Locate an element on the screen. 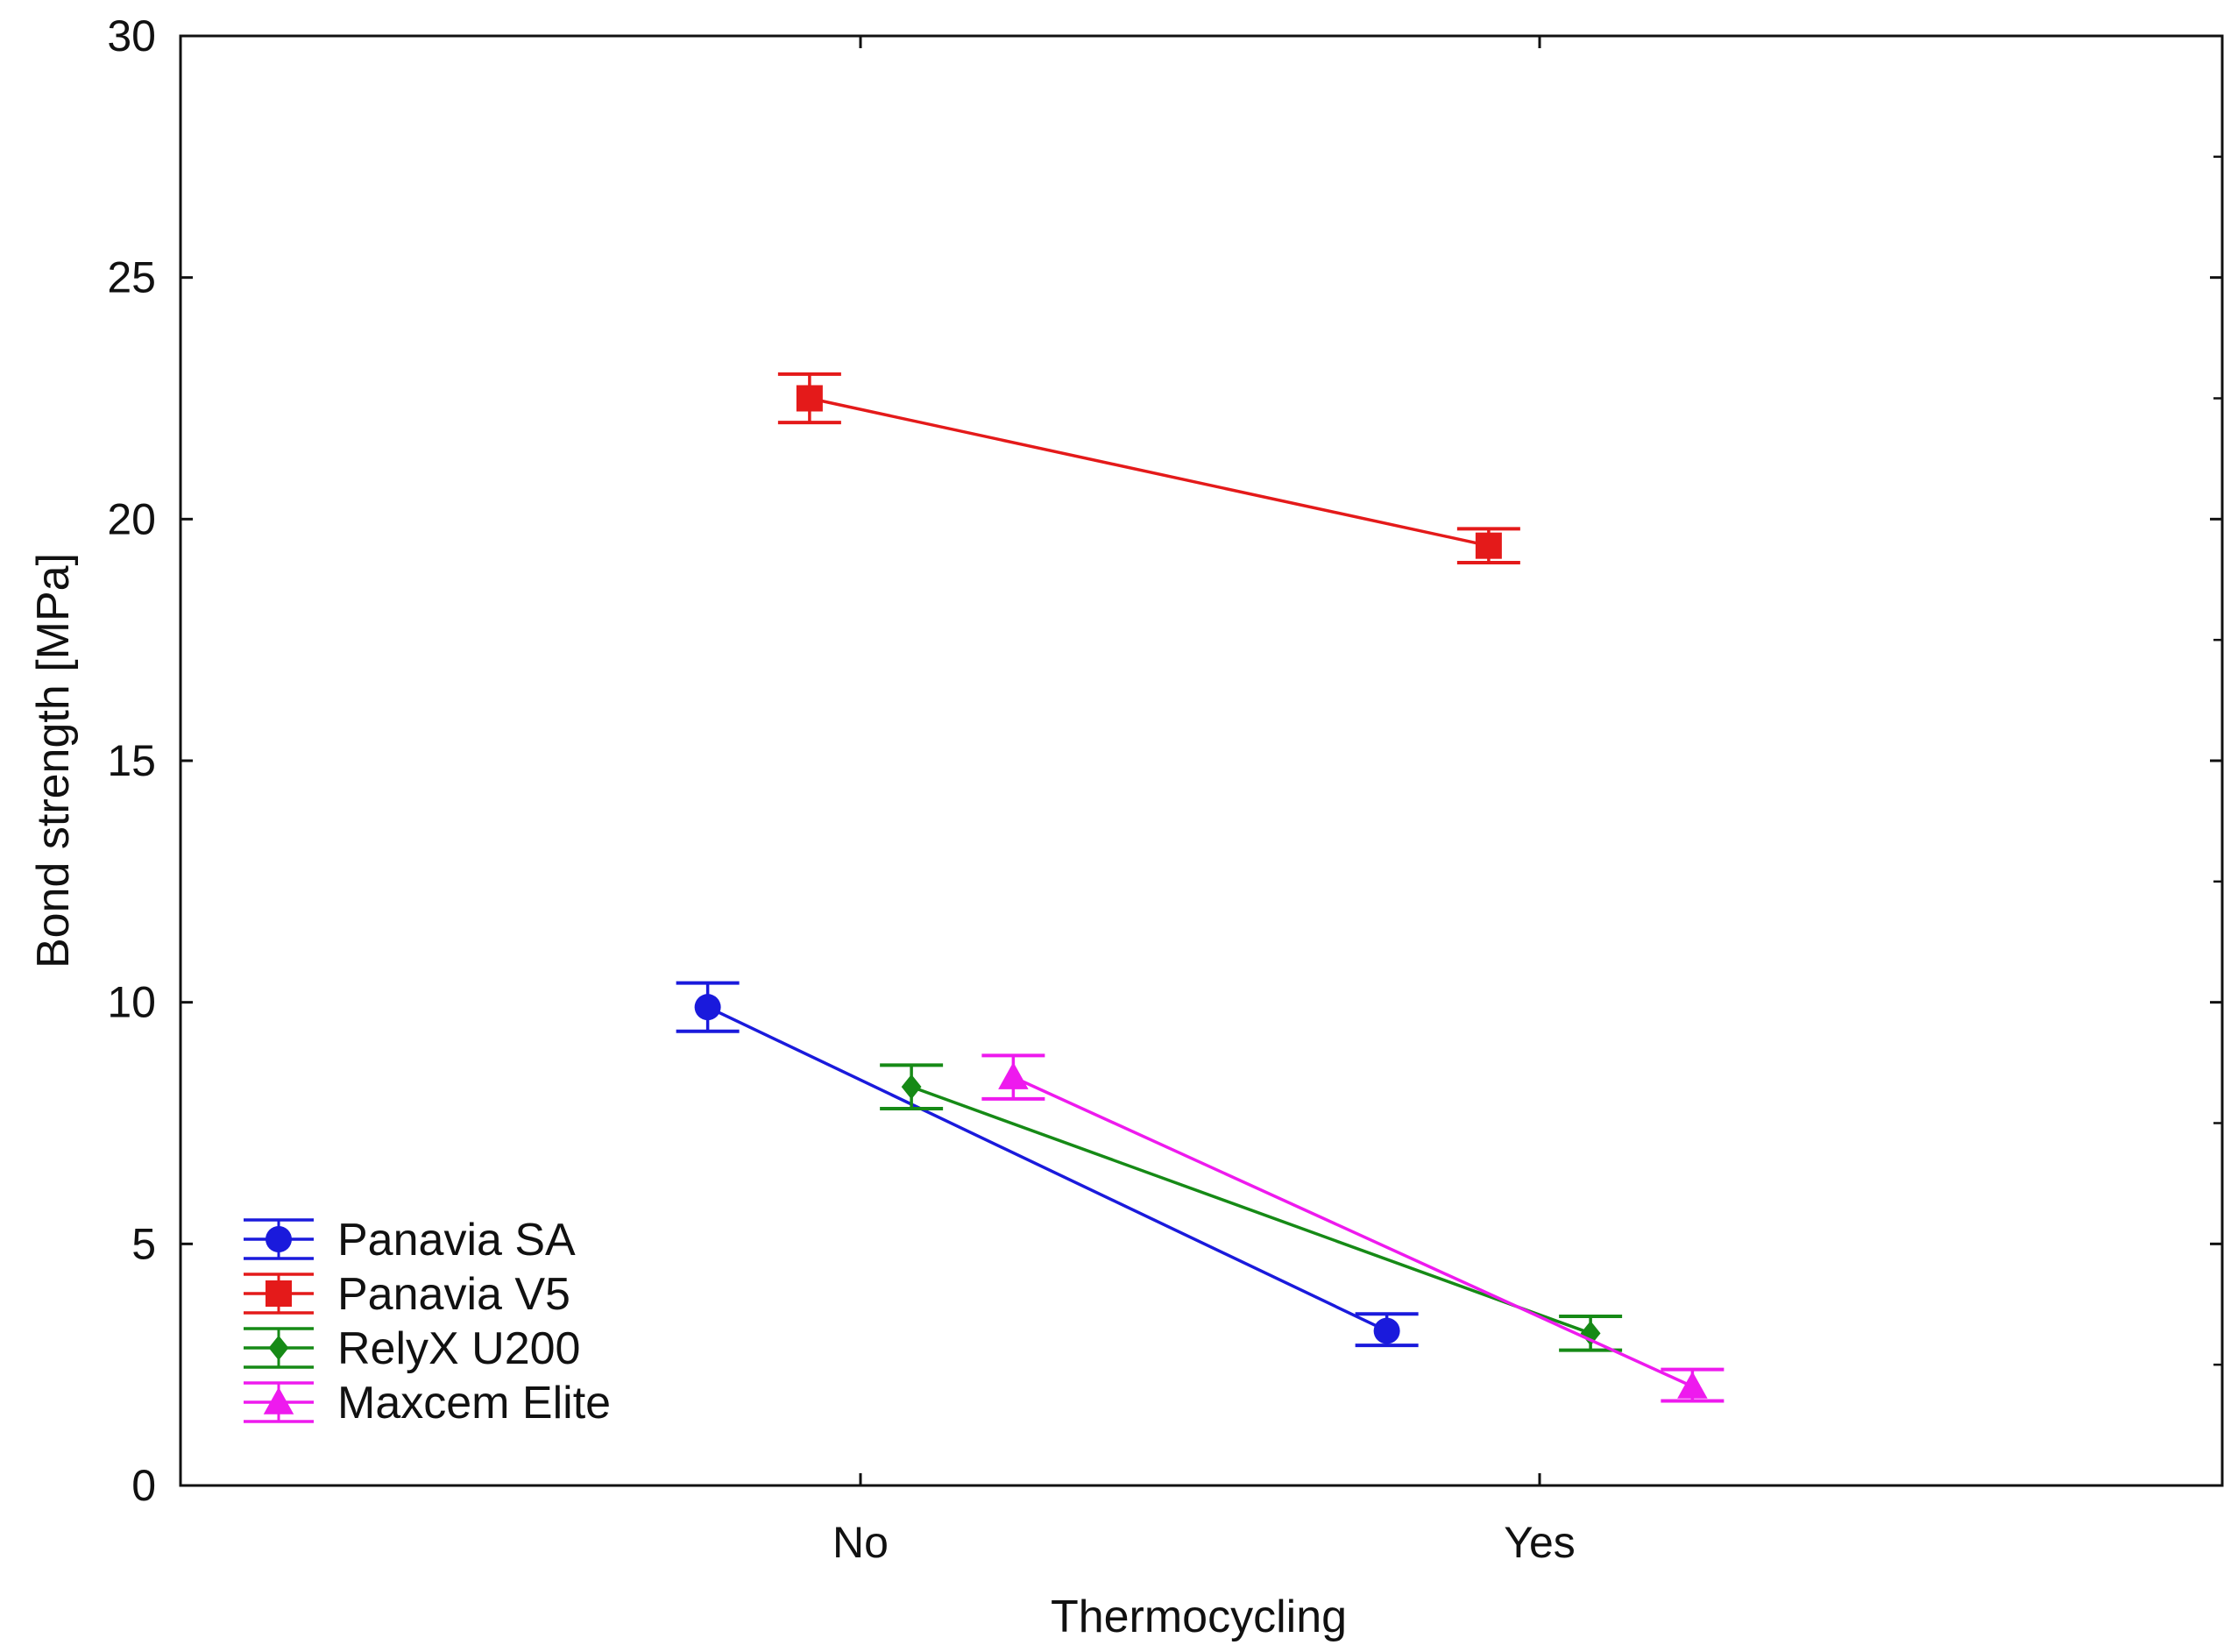  series-panavia-sa is located at coordinates (1047, 1164).